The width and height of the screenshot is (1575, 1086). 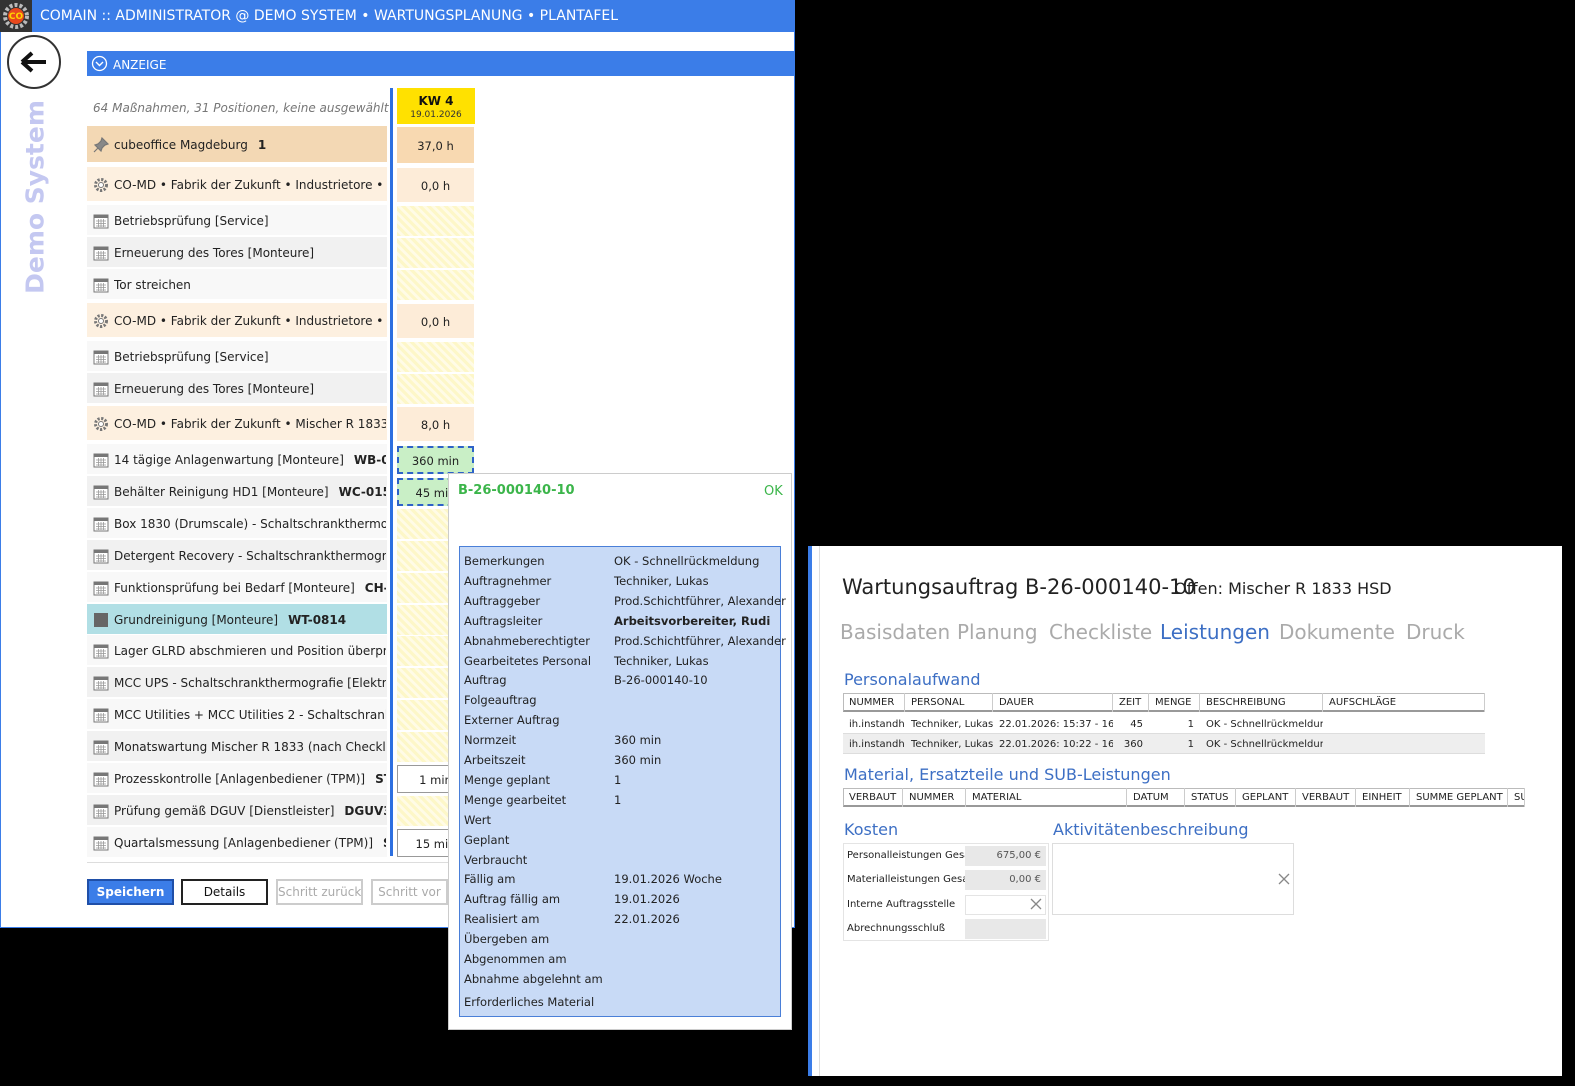 What do you see at coordinates (1215, 632) in the screenshot?
I see `tab: Leistungen` at bounding box center [1215, 632].